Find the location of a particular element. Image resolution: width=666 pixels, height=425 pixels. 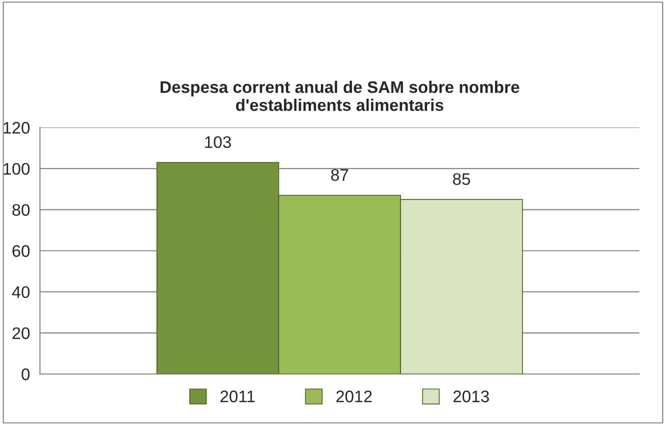

y-tick-label: 80 is located at coordinates (21, 210).